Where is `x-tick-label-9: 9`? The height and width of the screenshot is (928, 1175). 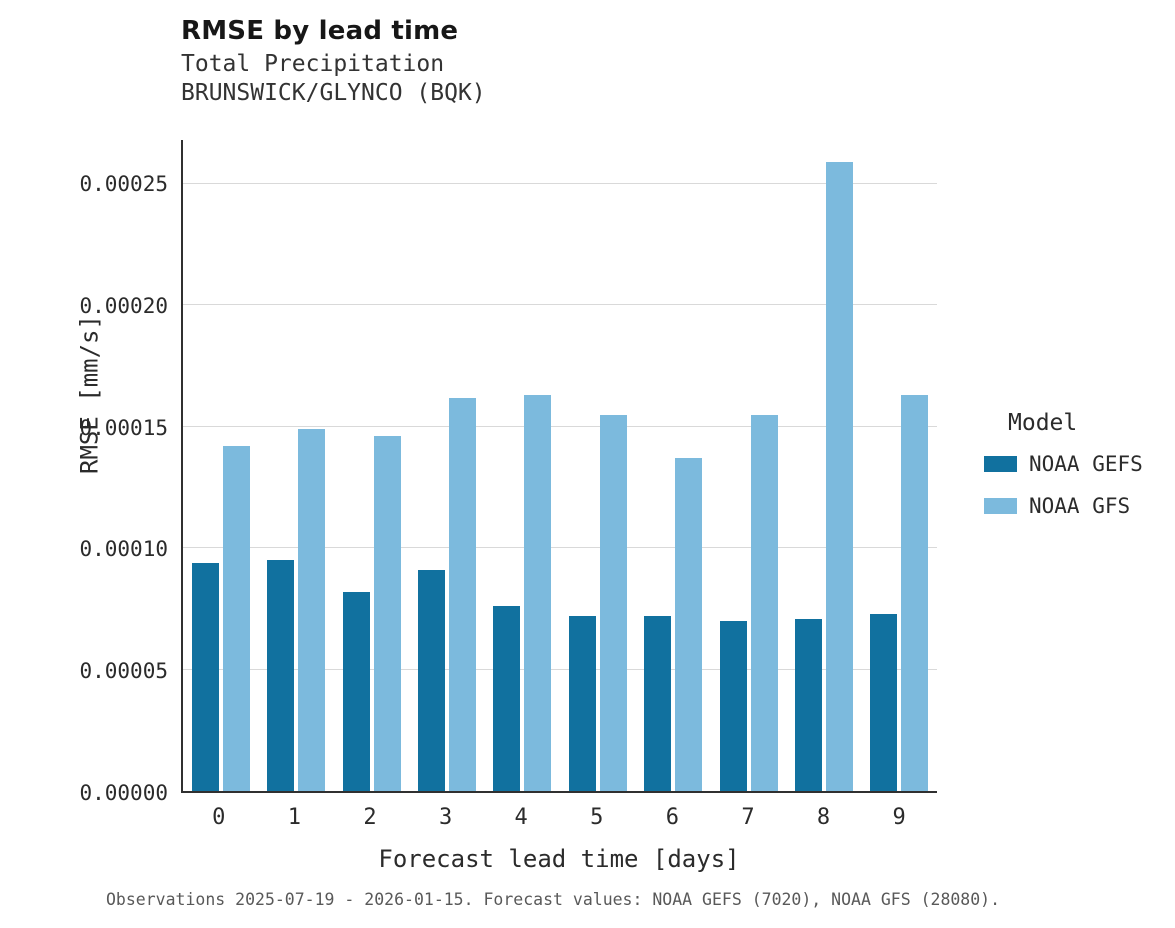 x-tick-label-9: 9 is located at coordinates (899, 817).